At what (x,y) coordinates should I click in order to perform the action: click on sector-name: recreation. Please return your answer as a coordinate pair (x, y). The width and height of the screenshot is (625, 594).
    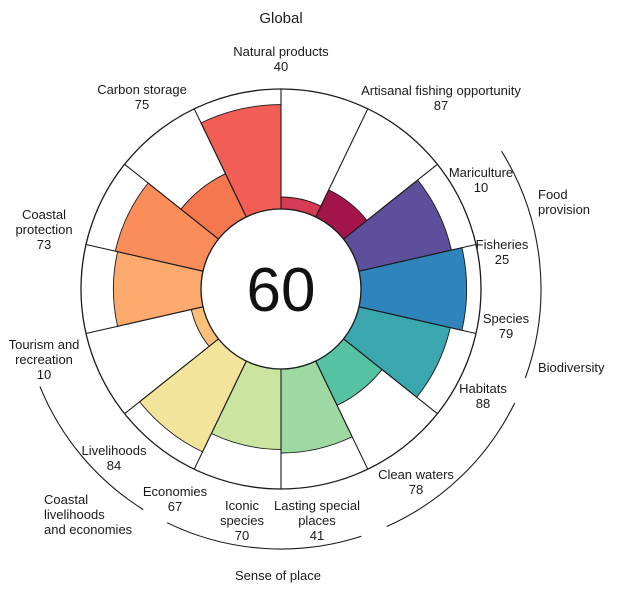
    Looking at the image, I should click on (44, 359).